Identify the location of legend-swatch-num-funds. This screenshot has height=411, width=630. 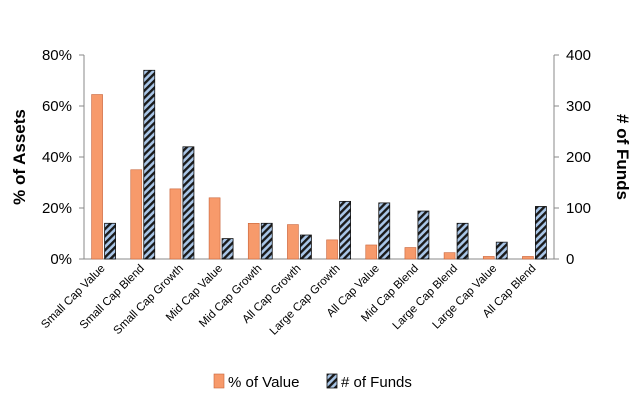
(332, 381).